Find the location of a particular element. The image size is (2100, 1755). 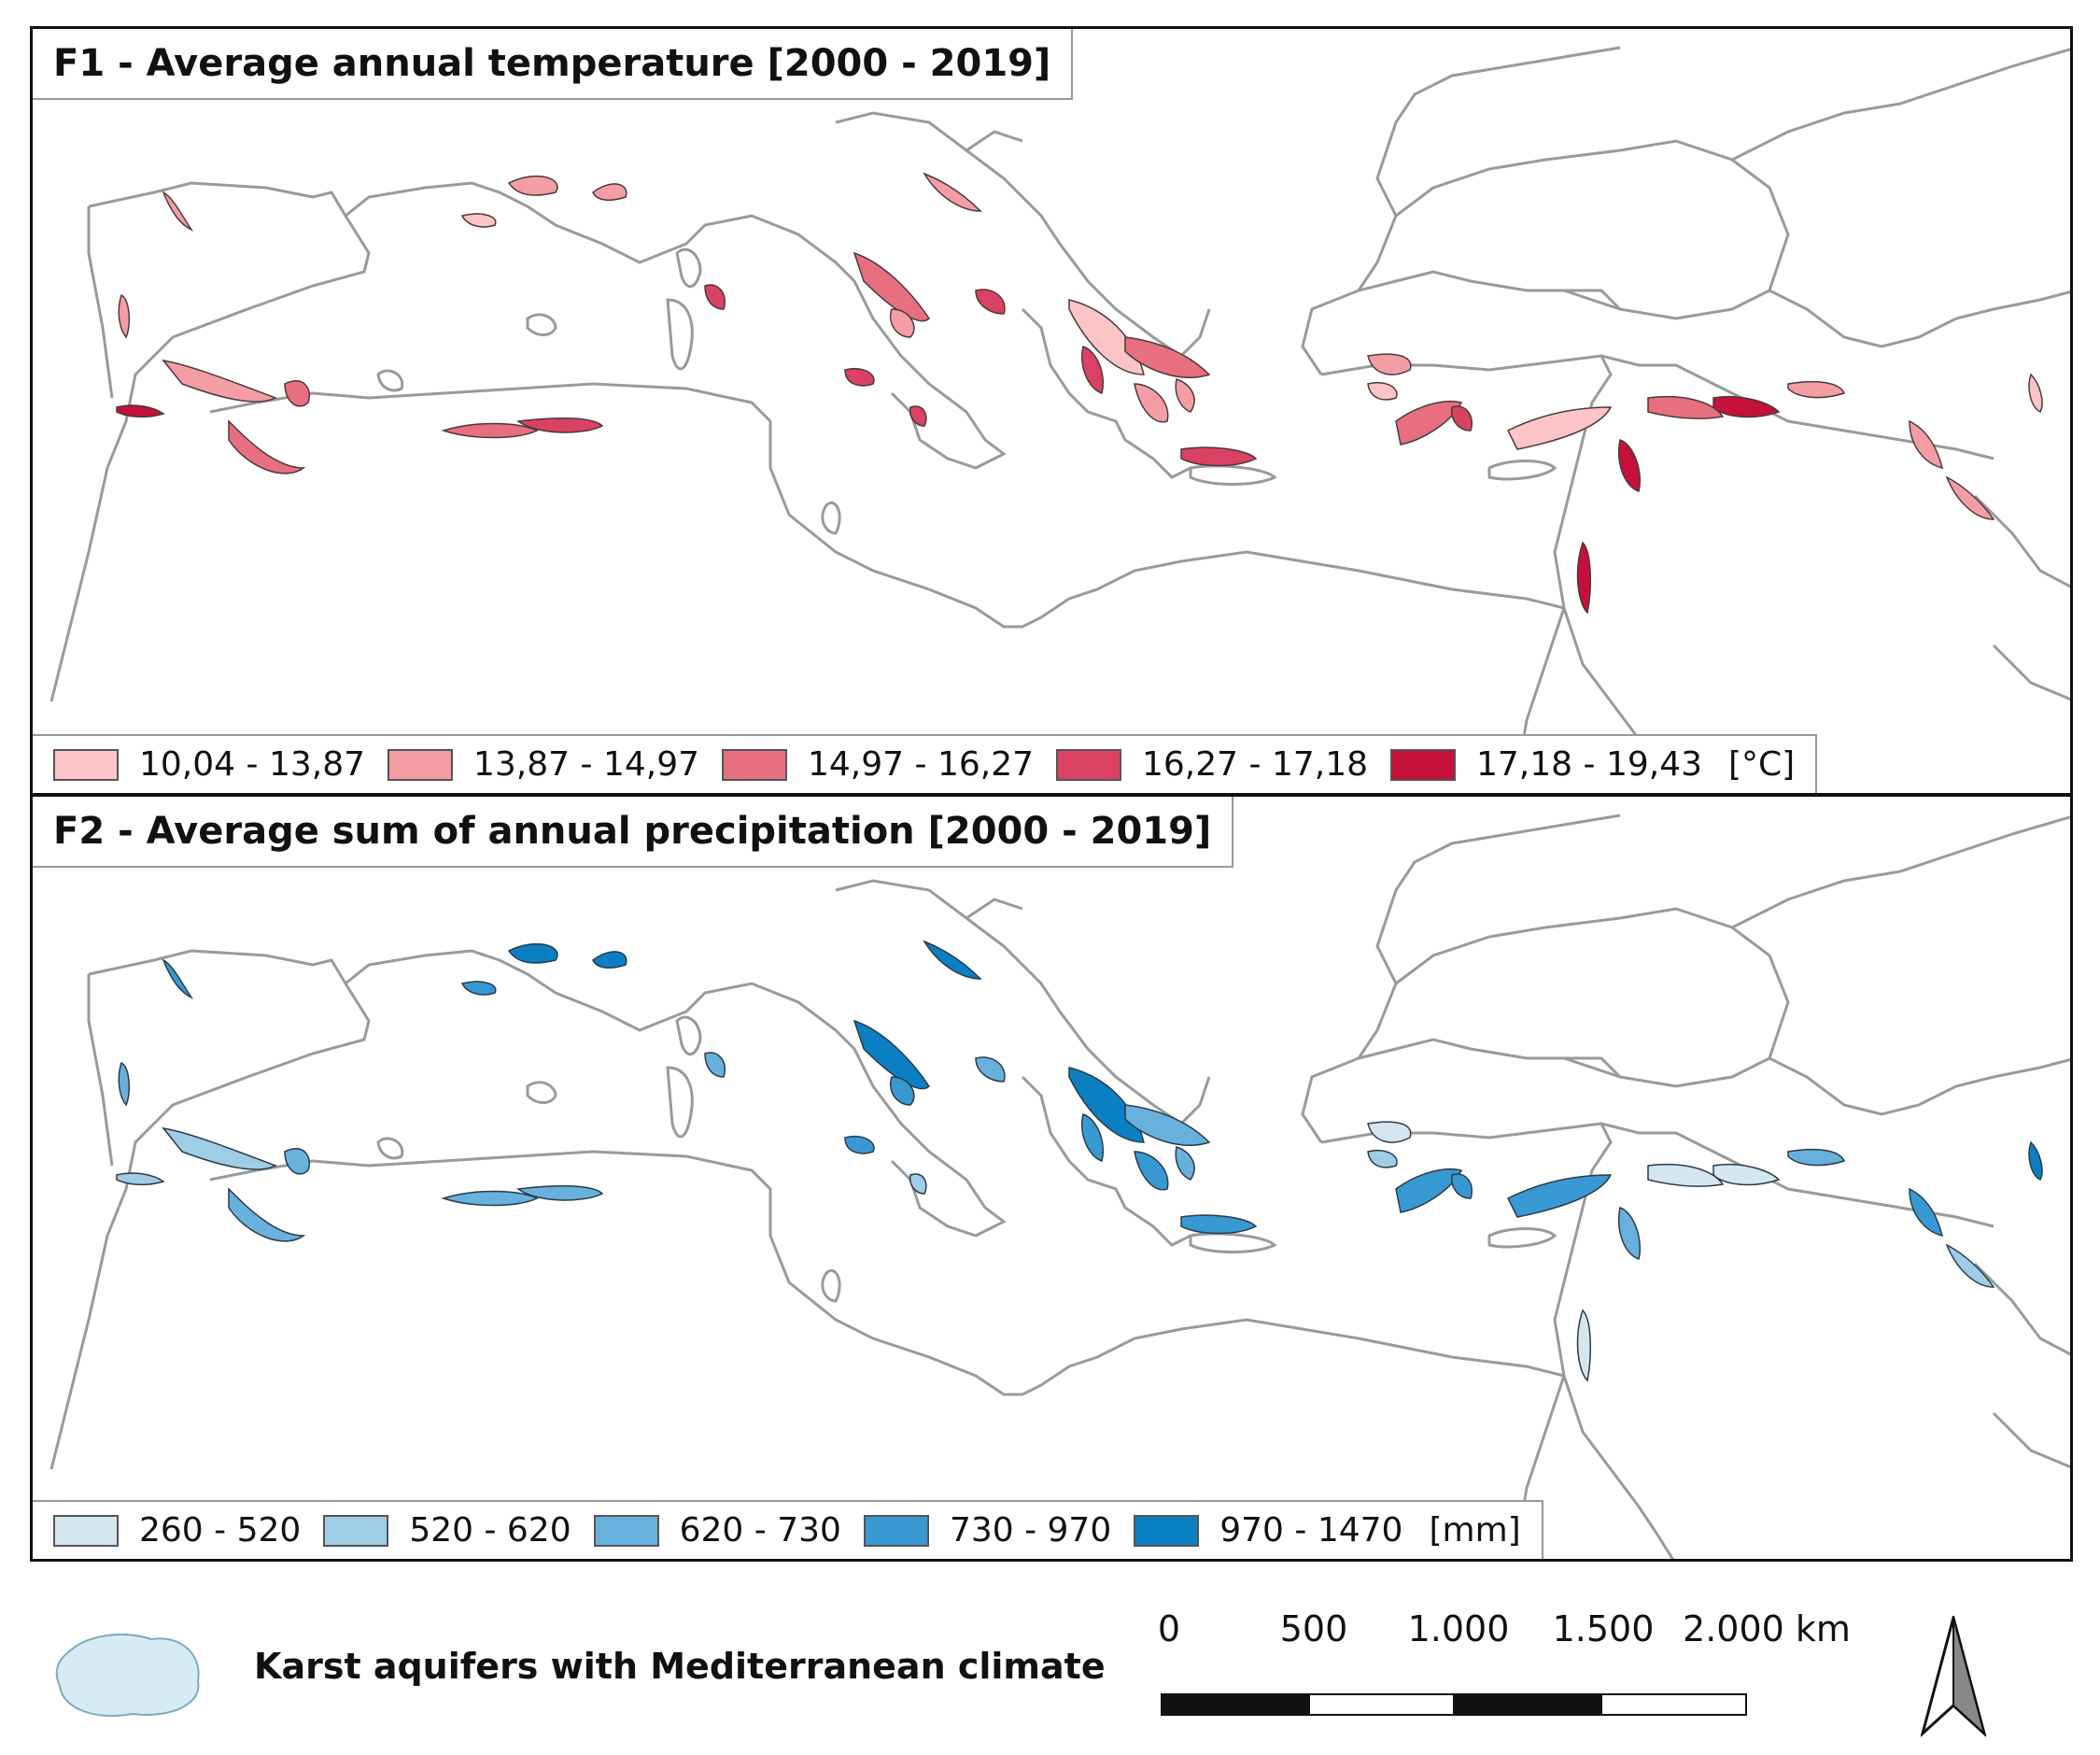

legend-item: 16,27 - 17,18 is located at coordinates (1212, 764).